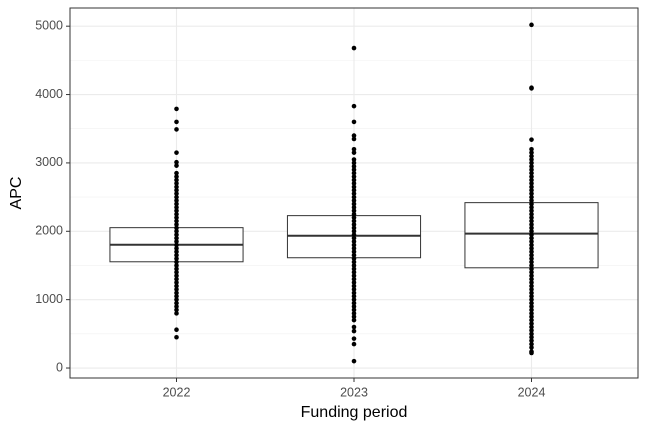  Describe the element at coordinates (354, 392) in the screenshot. I see `x-tick-label: 2023` at that location.